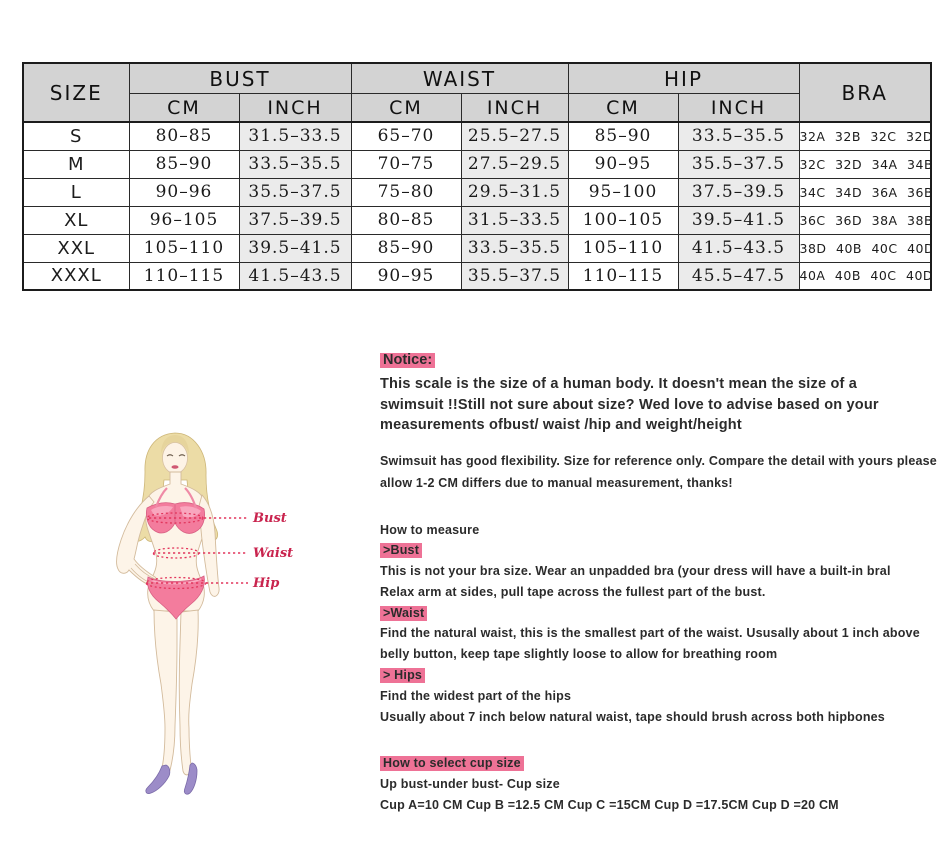  What do you see at coordinates (406, 192) in the screenshot?
I see `waist-cm-cell: 75–80` at bounding box center [406, 192].